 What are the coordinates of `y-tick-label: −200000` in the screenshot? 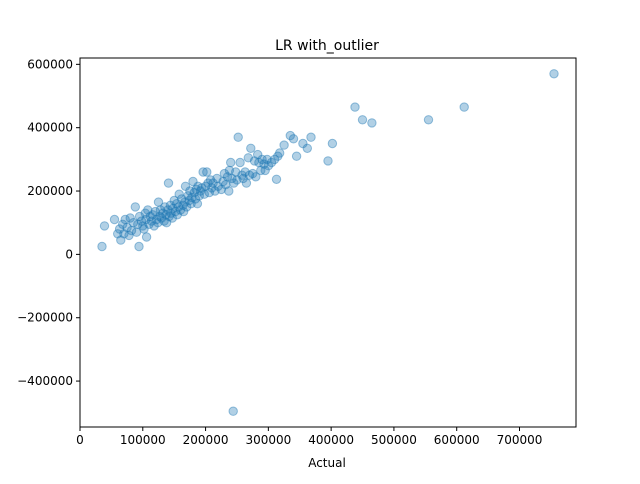 It's located at (45, 318).